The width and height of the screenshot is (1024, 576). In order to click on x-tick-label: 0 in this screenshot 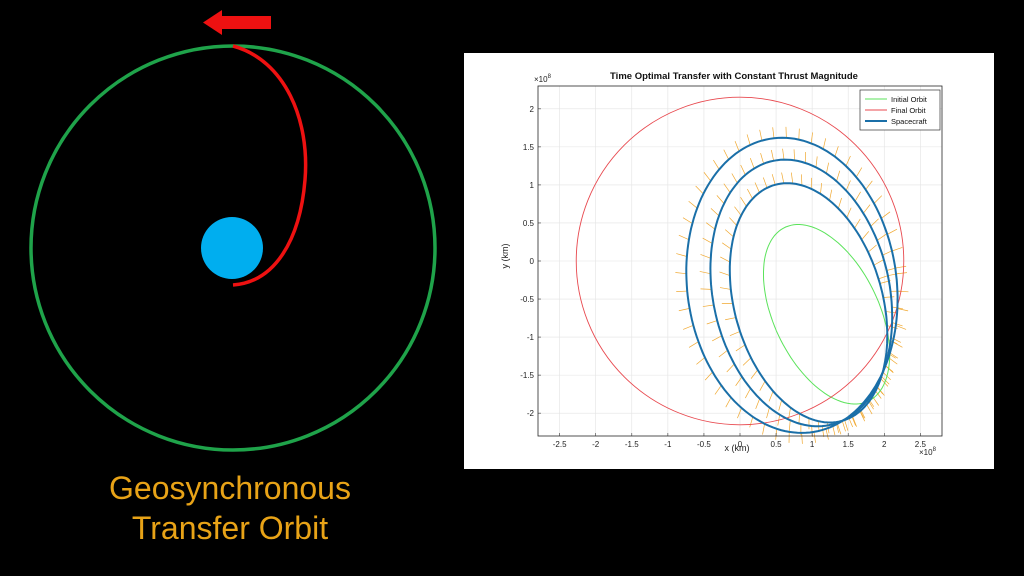, I will do `click(740, 444)`.